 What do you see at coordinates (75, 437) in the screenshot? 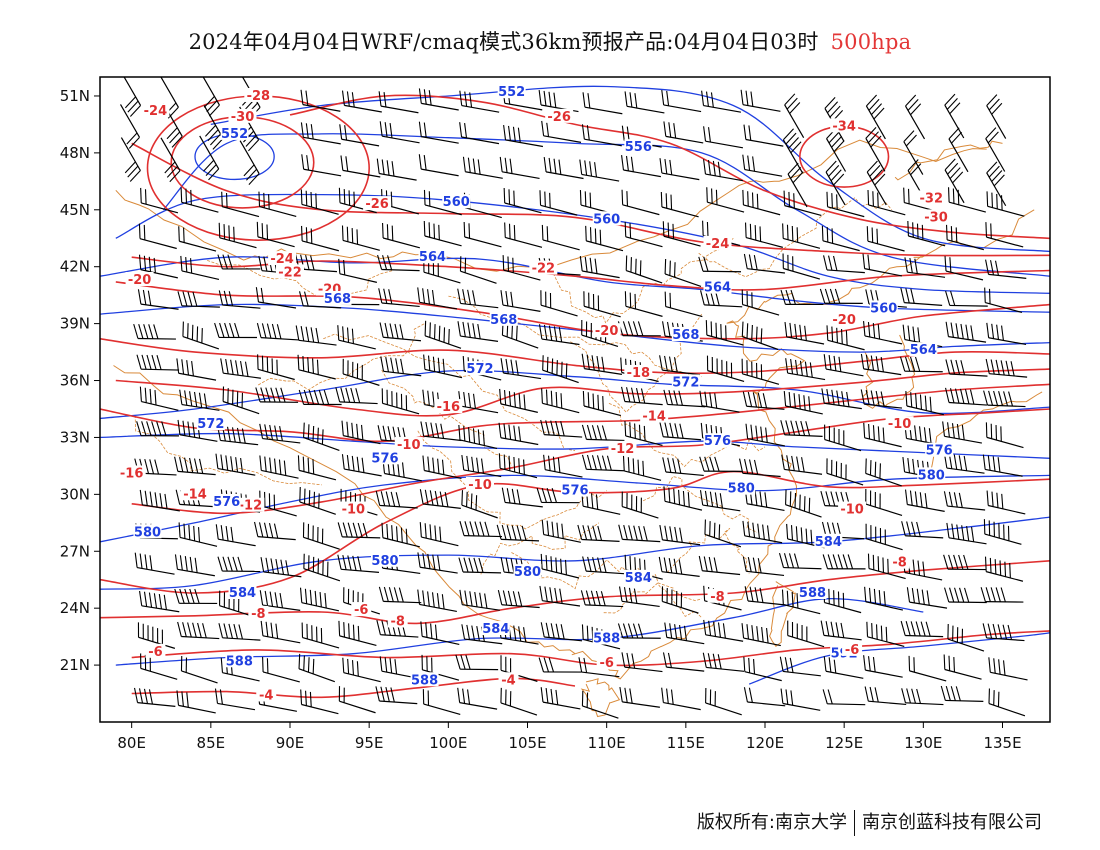
I see `y-tick-label: 33N` at bounding box center [75, 437].